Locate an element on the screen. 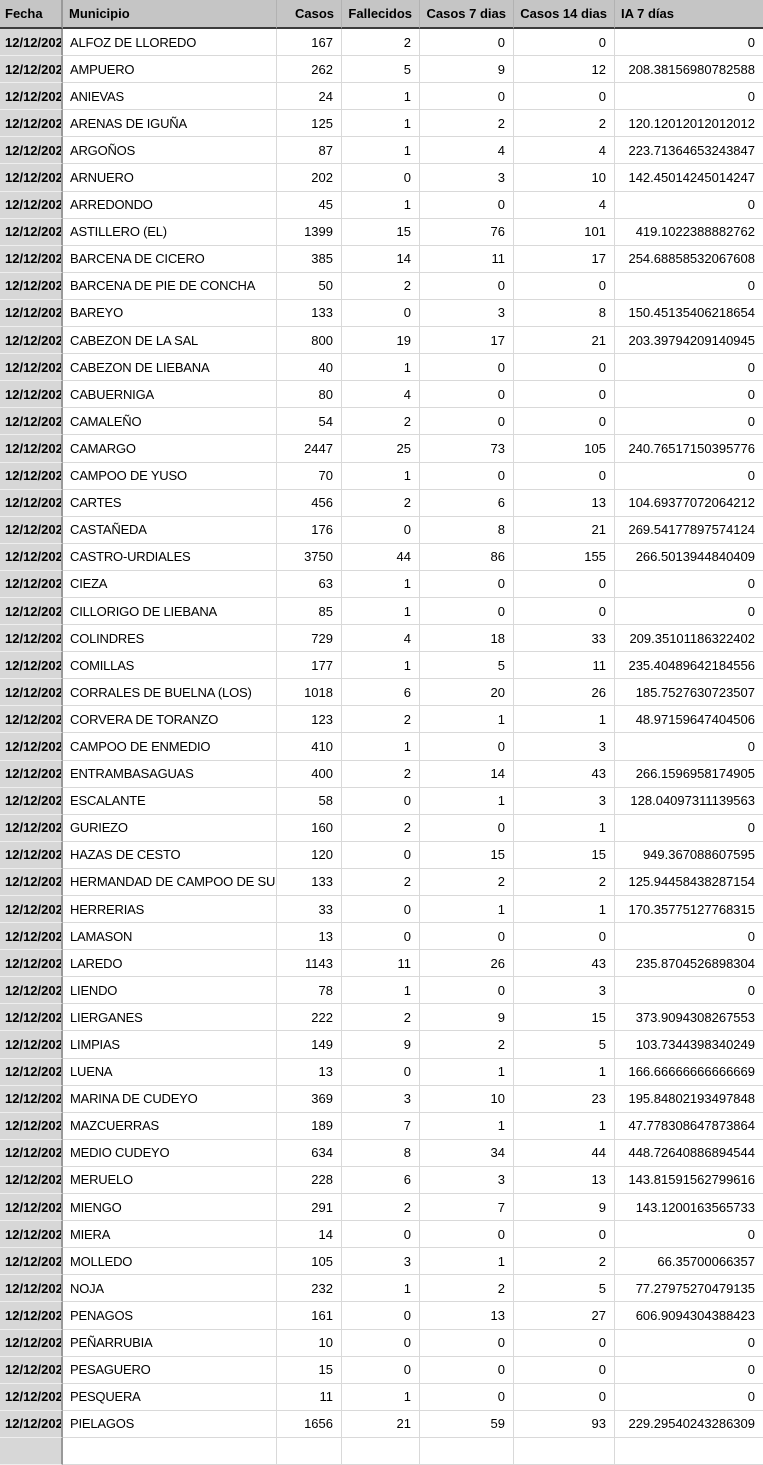 Image resolution: width=763 pixels, height=1465 pixels. cell-ia-7-dias: 235.8704526898304 is located at coordinates (689, 964).